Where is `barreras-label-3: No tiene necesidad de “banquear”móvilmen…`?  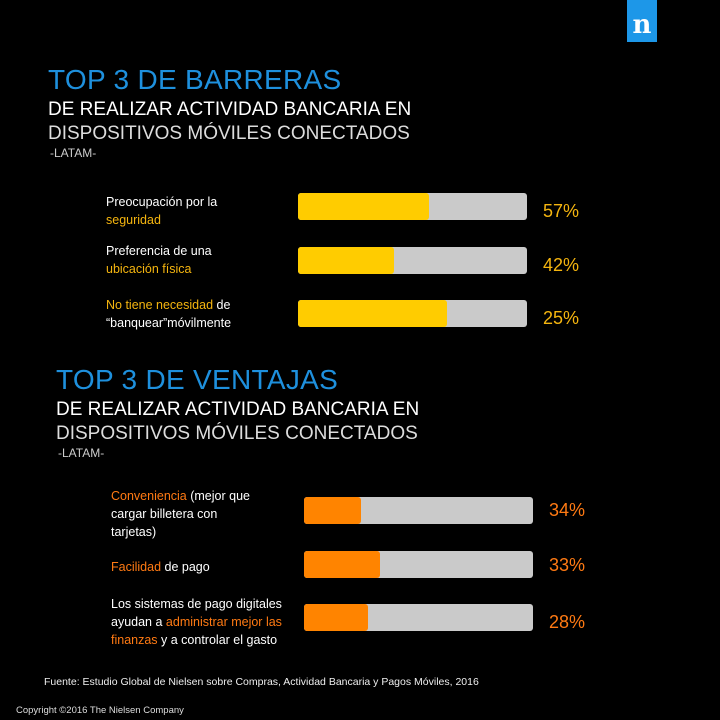
barreras-label-3: No tiene necesidad de “banquear”móvilmen… is located at coordinates (198, 314).